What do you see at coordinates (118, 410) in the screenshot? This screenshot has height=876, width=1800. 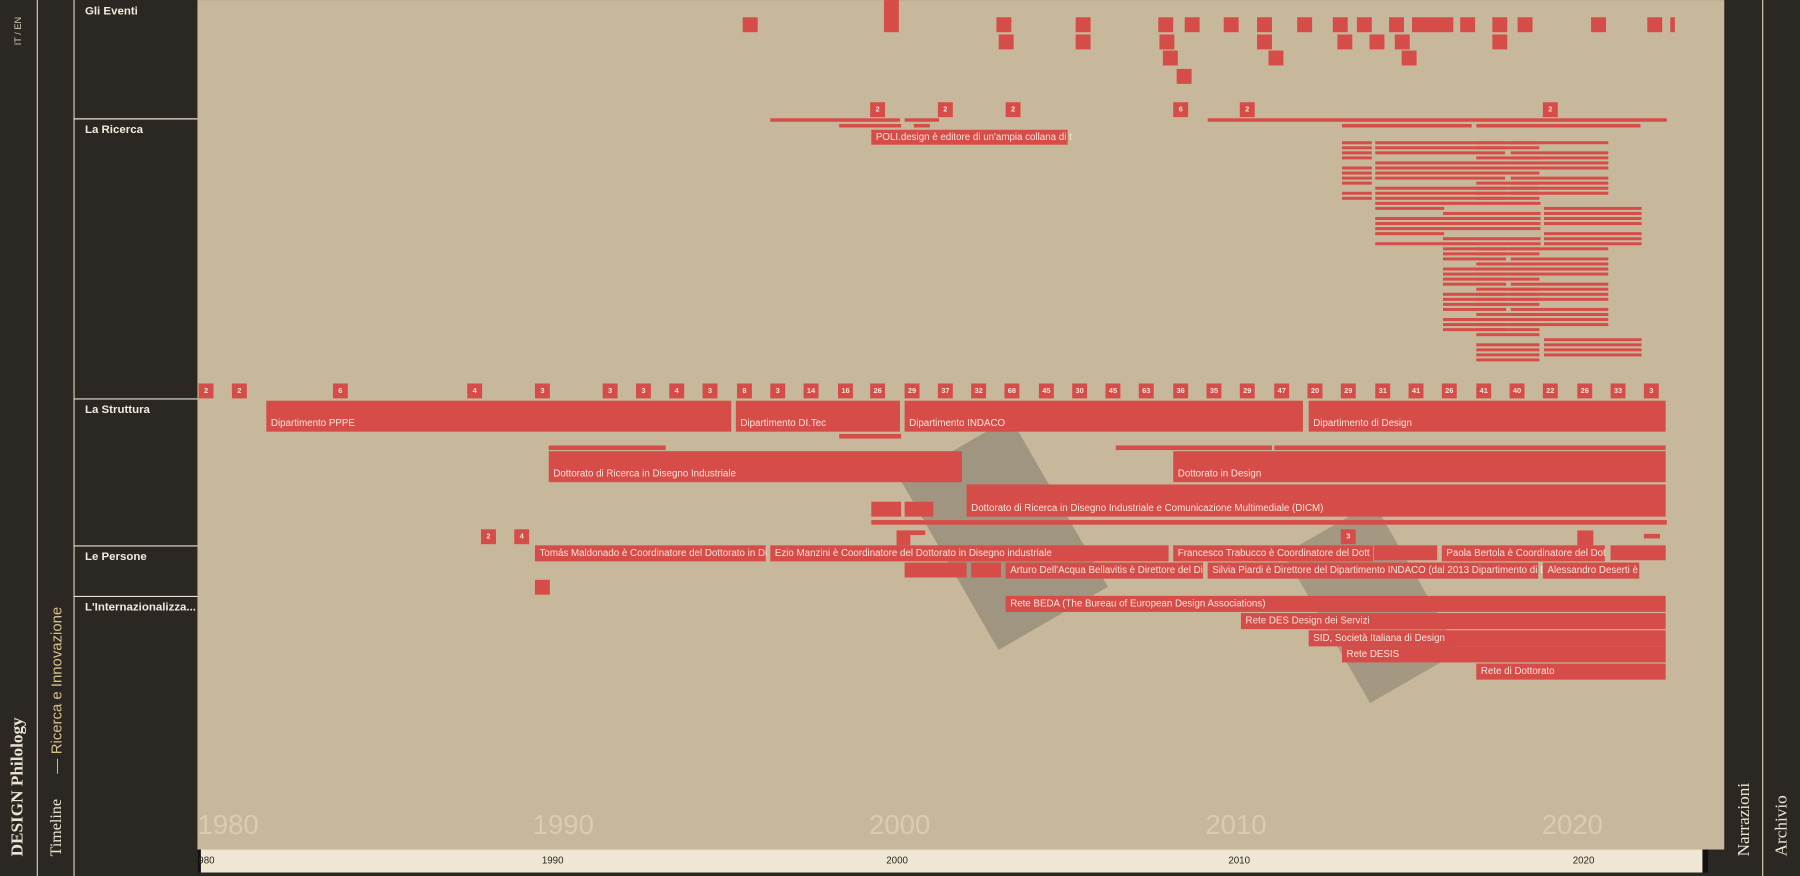 I see `row-label: La Struttura` at bounding box center [118, 410].